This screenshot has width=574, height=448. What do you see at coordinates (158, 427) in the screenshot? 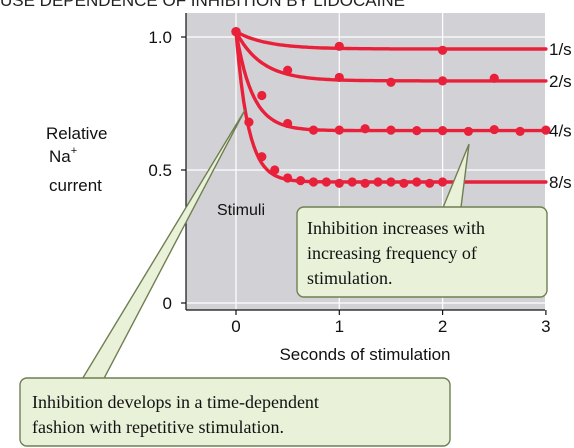
I see `callout-time-line-2: fashion with repetitive stimulation.` at bounding box center [158, 427].